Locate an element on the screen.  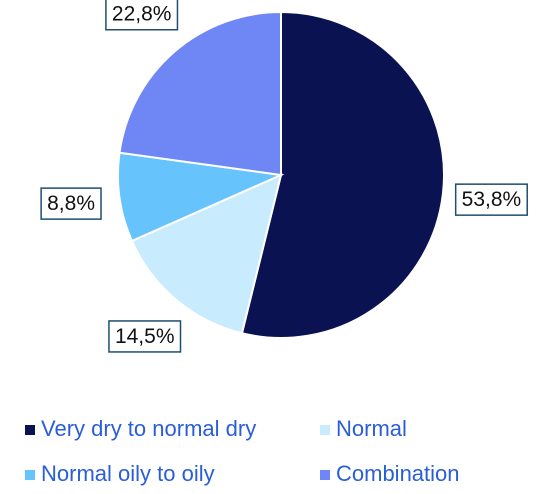
data-label: 8,8% is located at coordinates (71, 203).